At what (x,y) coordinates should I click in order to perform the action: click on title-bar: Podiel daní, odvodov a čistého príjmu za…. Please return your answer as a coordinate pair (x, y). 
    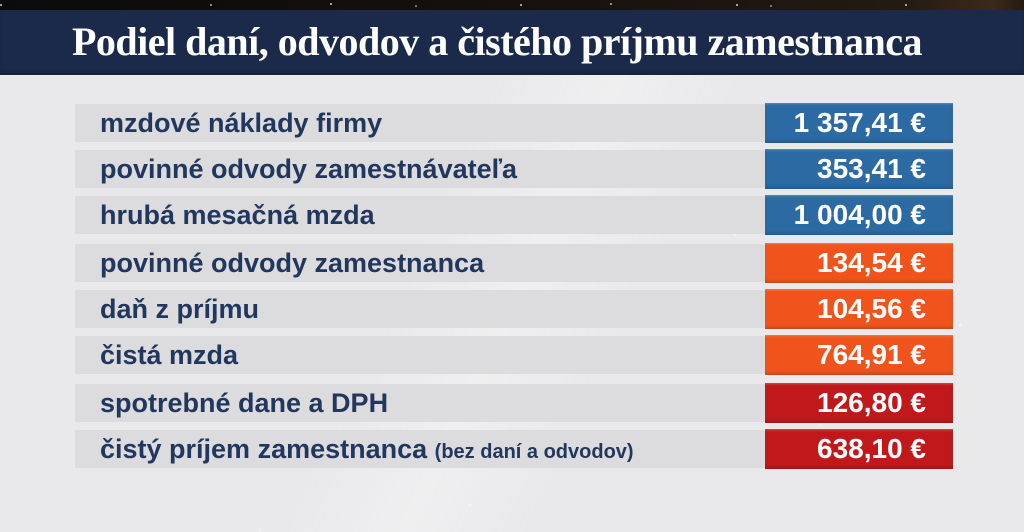
    Looking at the image, I should click on (512, 42).